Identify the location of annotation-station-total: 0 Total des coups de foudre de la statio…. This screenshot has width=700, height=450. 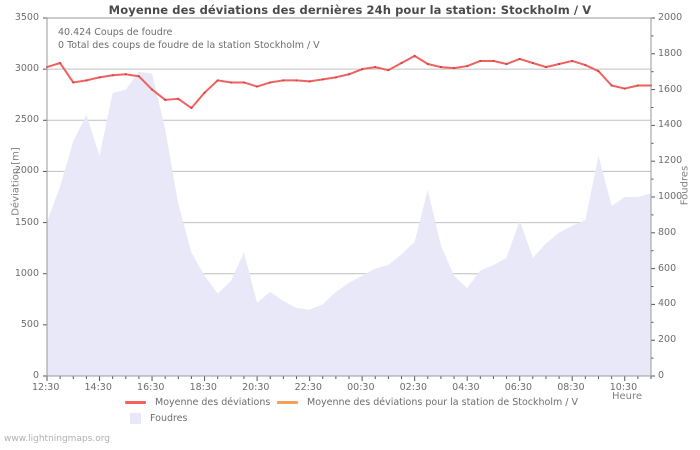
(189, 45).